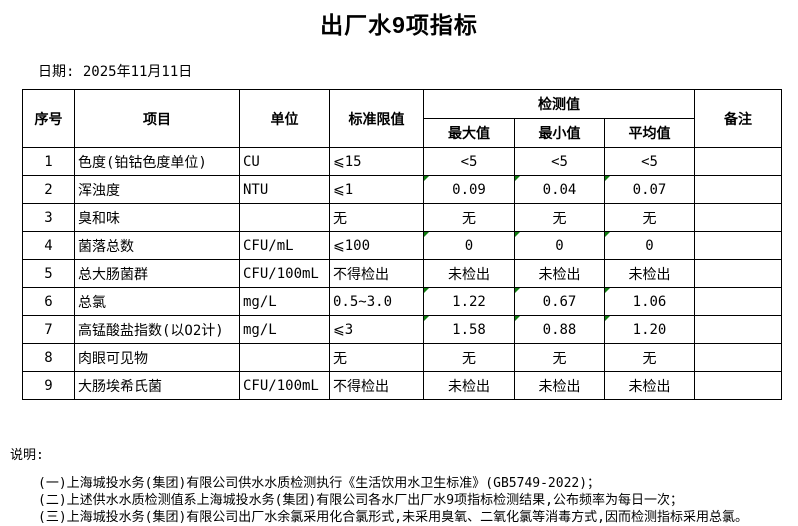 This screenshot has width=798, height=526. I want to click on cell-row-no-text: 2, so click(48, 189).